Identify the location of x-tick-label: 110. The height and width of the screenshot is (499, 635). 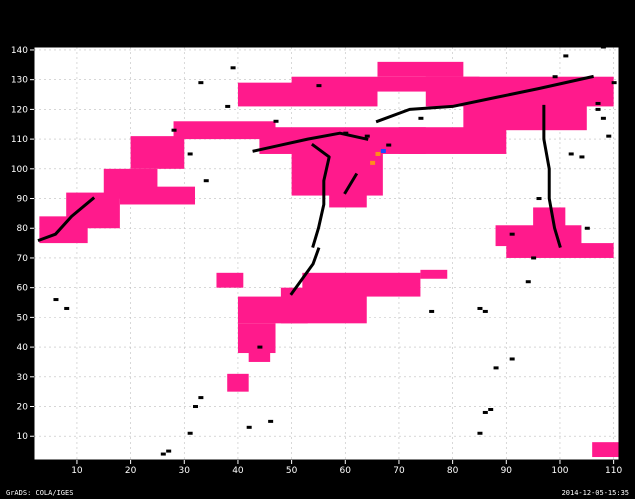
(613, 471).